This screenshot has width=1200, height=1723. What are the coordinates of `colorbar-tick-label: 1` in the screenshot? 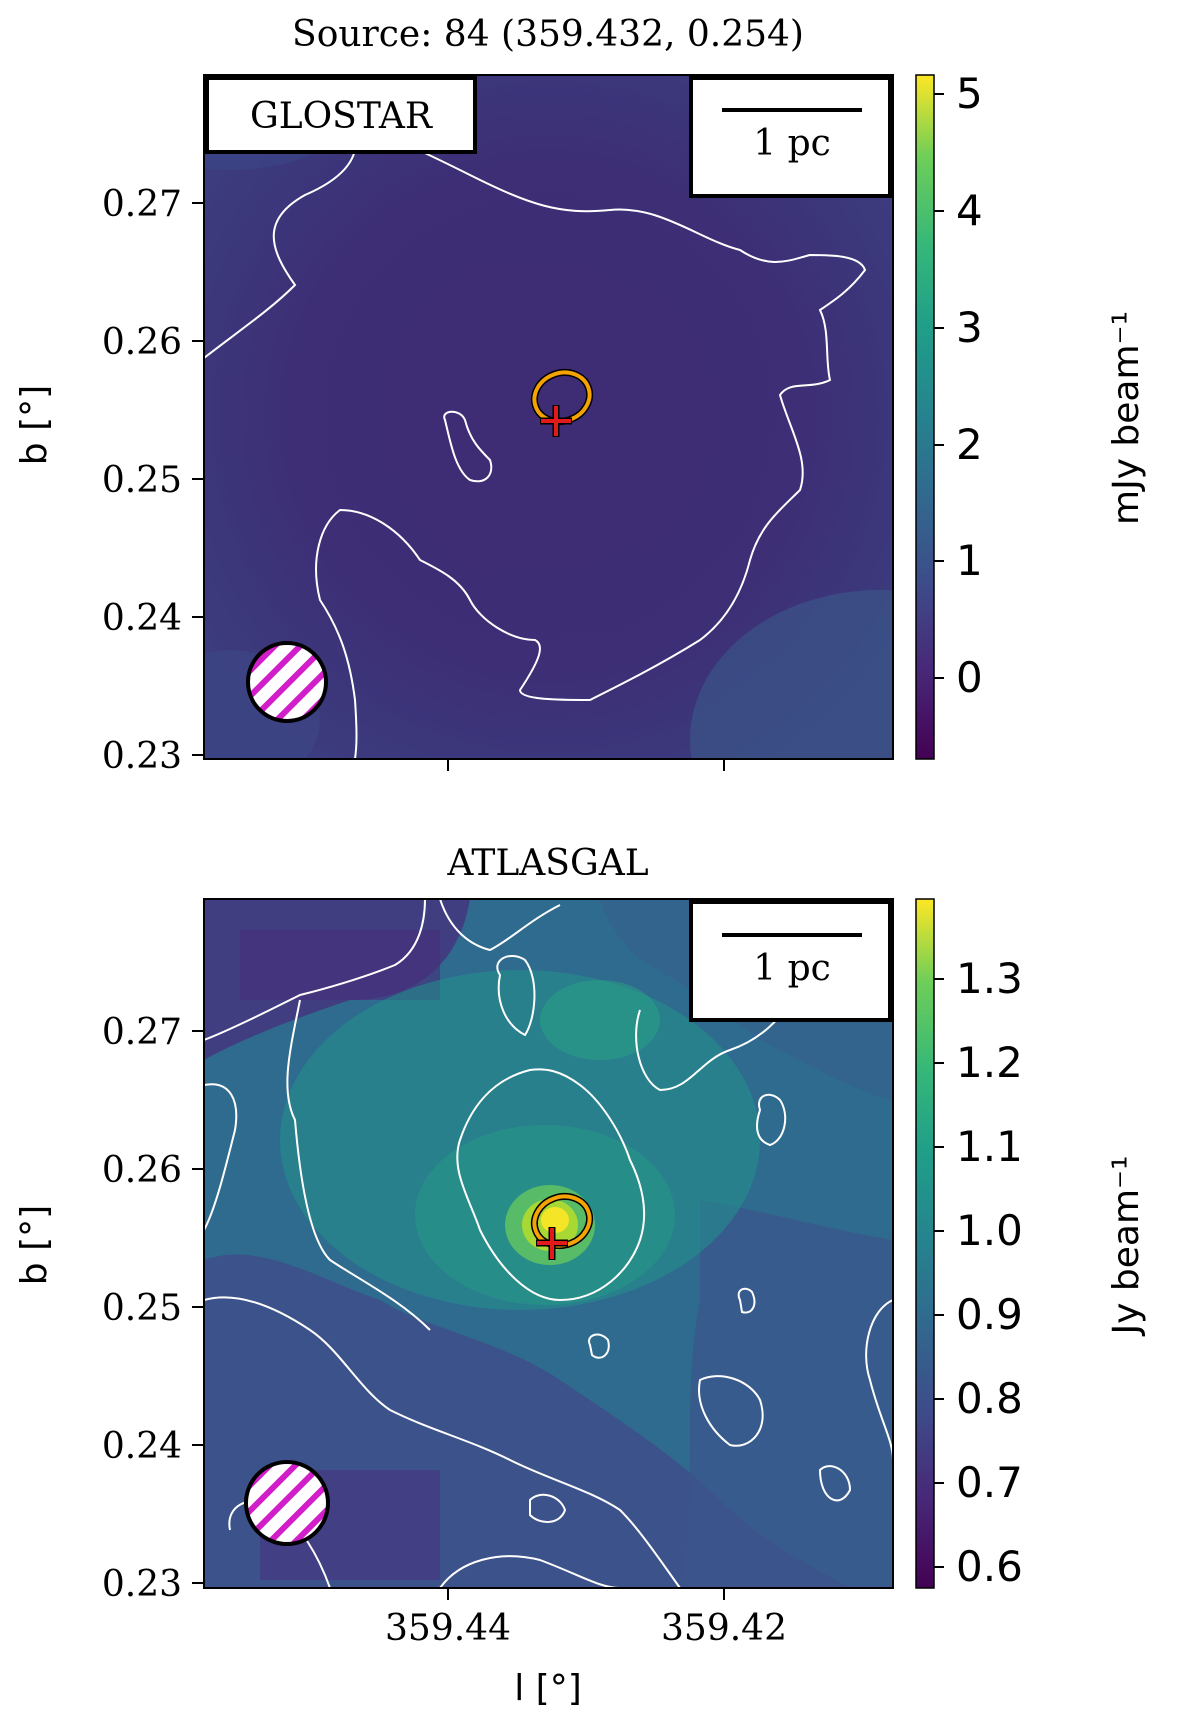 It's located at (969, 560).